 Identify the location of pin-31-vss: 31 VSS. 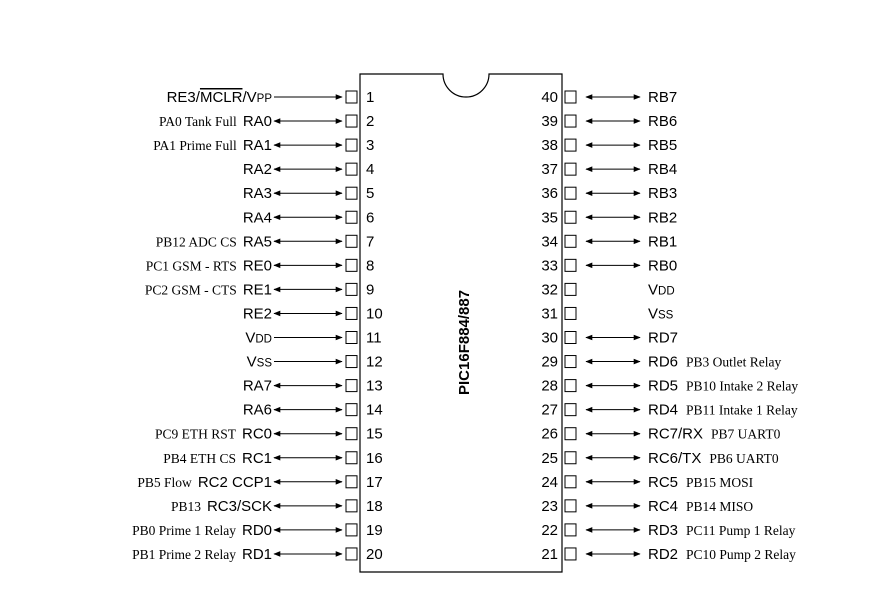
(607, 313).